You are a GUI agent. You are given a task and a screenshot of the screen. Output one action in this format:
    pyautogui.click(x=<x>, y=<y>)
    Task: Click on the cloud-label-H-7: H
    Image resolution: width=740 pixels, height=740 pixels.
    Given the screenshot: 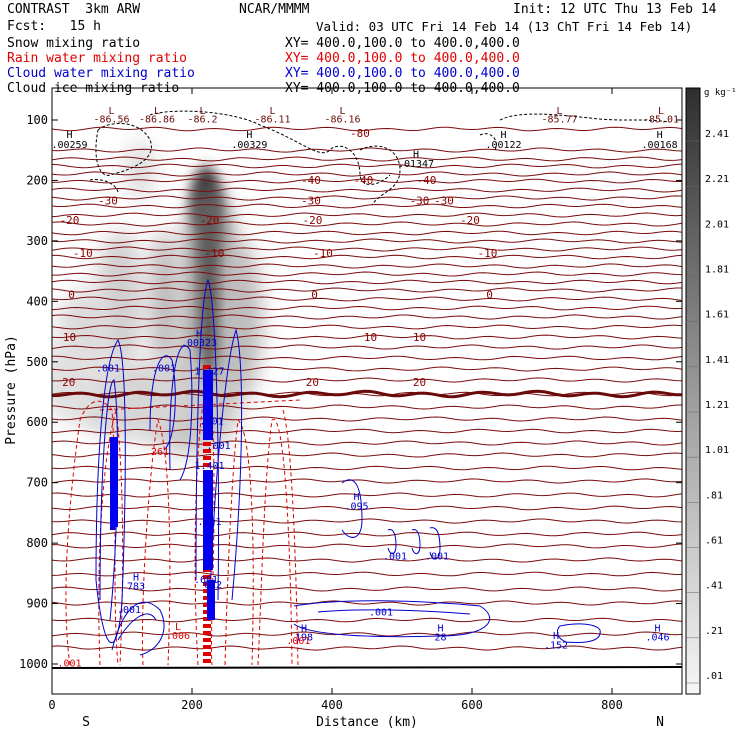 What is the action you would take?
    pyautogui.click(x=356, y=497)
    